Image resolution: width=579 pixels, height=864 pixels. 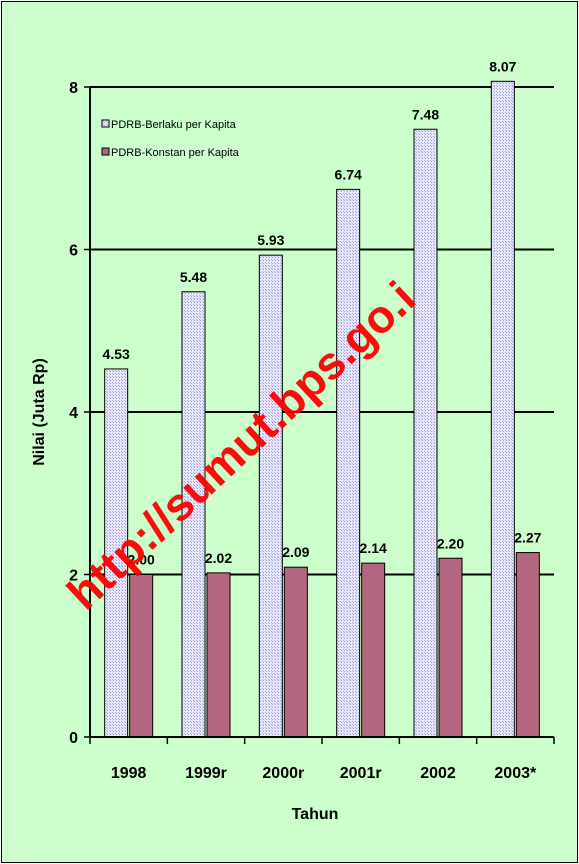 What do you see at coordinates (206, 773) in the screenshot?
I see `x-tick-label: 1999r` at bounding box center [206, 773].